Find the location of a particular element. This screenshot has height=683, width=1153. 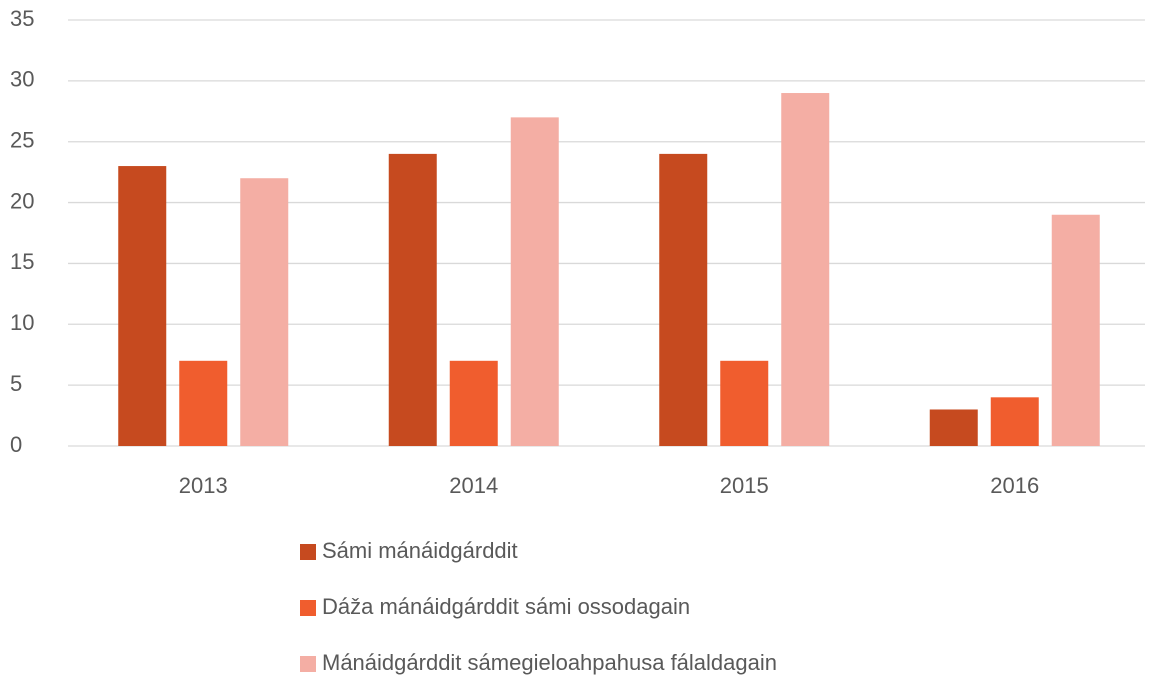

x-tick-label: 2014 is located at coordinates (473, 485).